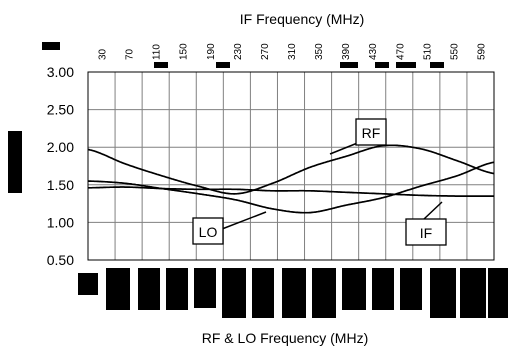 The height and width of the screenshot is (354, 509). I want to click on lo-label-leader, so click(244, 220).